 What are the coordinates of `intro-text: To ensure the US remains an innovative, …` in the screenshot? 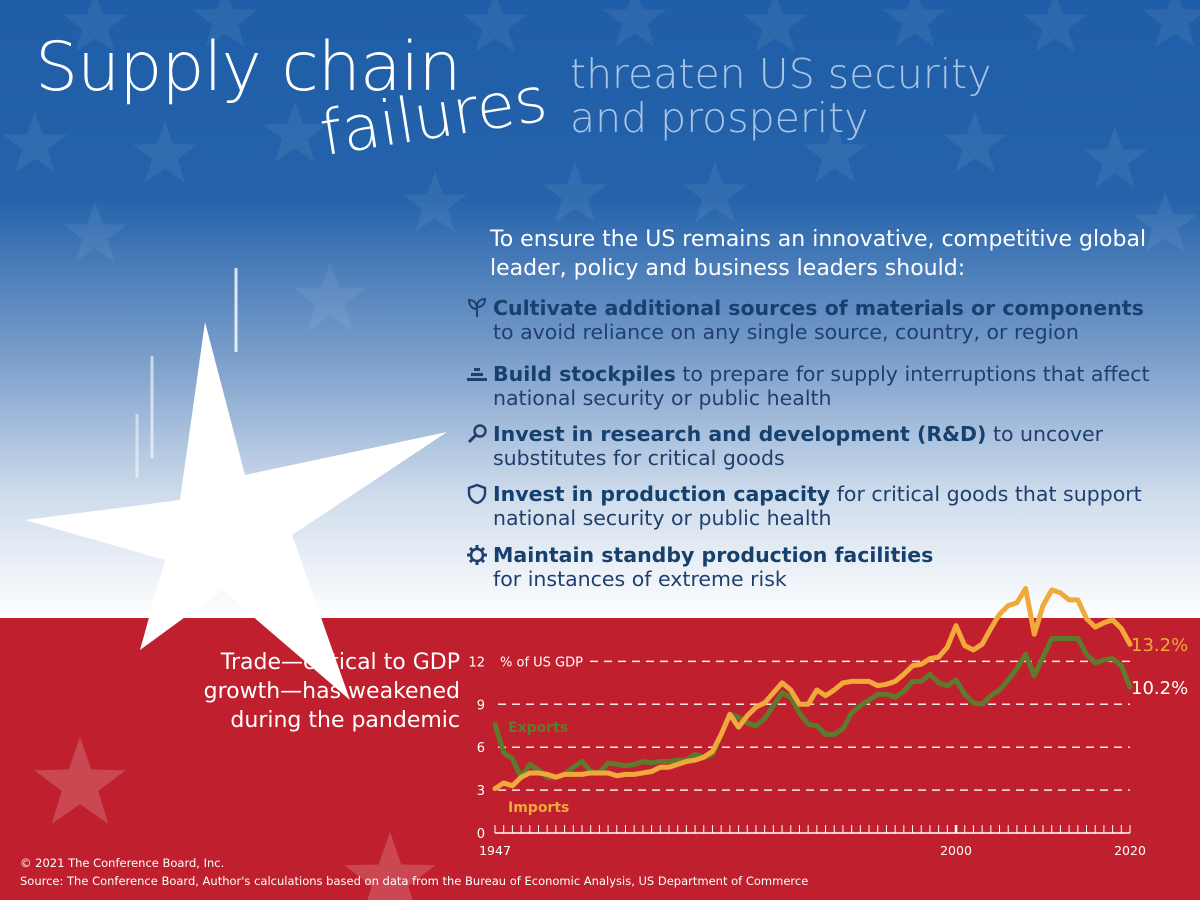 It's located at (818, 254).